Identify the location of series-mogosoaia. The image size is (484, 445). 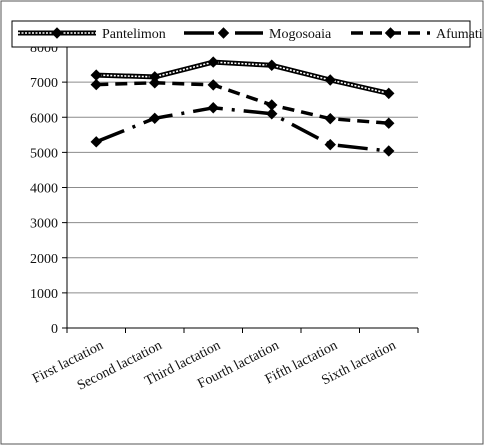
(242, 129).